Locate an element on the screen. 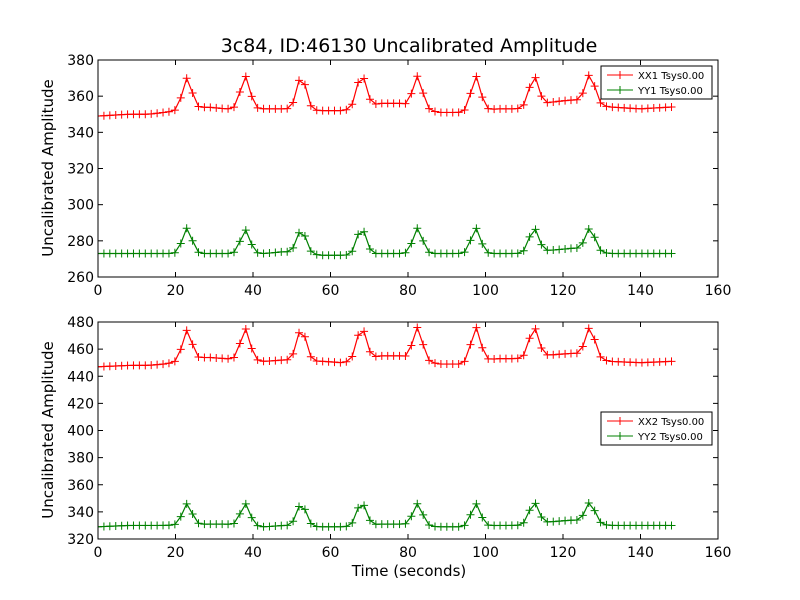 This screenshot has width=800, height=600. y-tick-label: 280 is located at coordinates (80, 242).